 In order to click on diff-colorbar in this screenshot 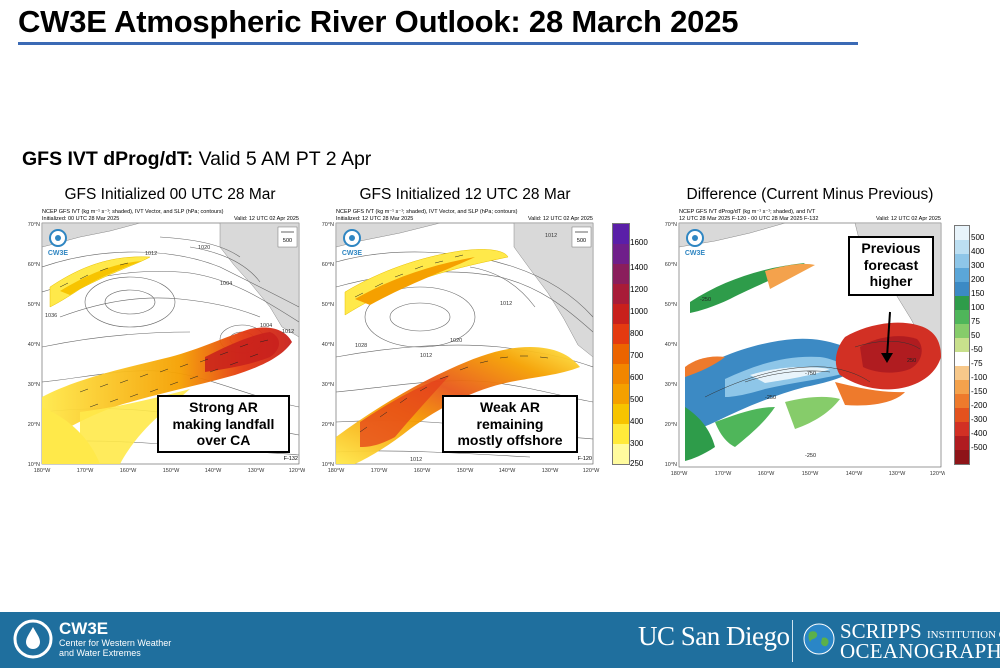, I will do `click(962, 345)`.